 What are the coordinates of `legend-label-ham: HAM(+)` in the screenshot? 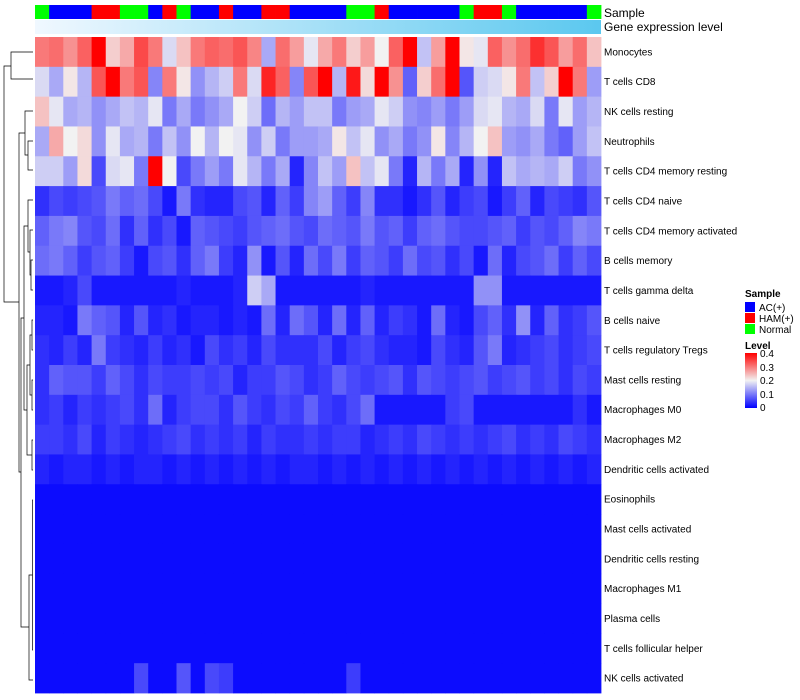 It's located at (776, 319).